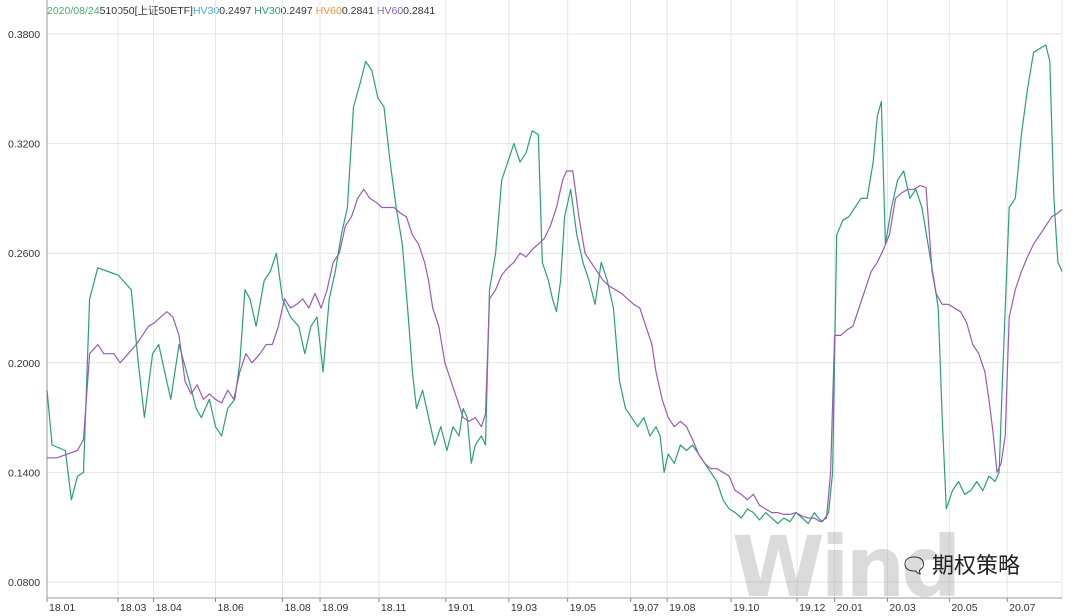  What do you see at coordinates (62, 607) in the screenshot?
I see `x-tick-label: 18.01` at bounding box center [62, 607].